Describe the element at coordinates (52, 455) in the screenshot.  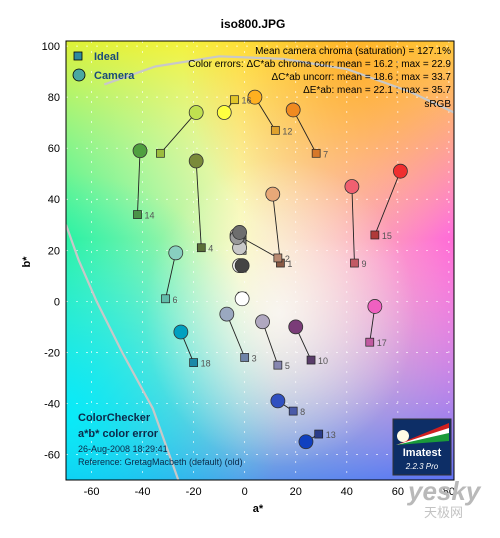
I see `y-tick-label-8: -60` at that location.